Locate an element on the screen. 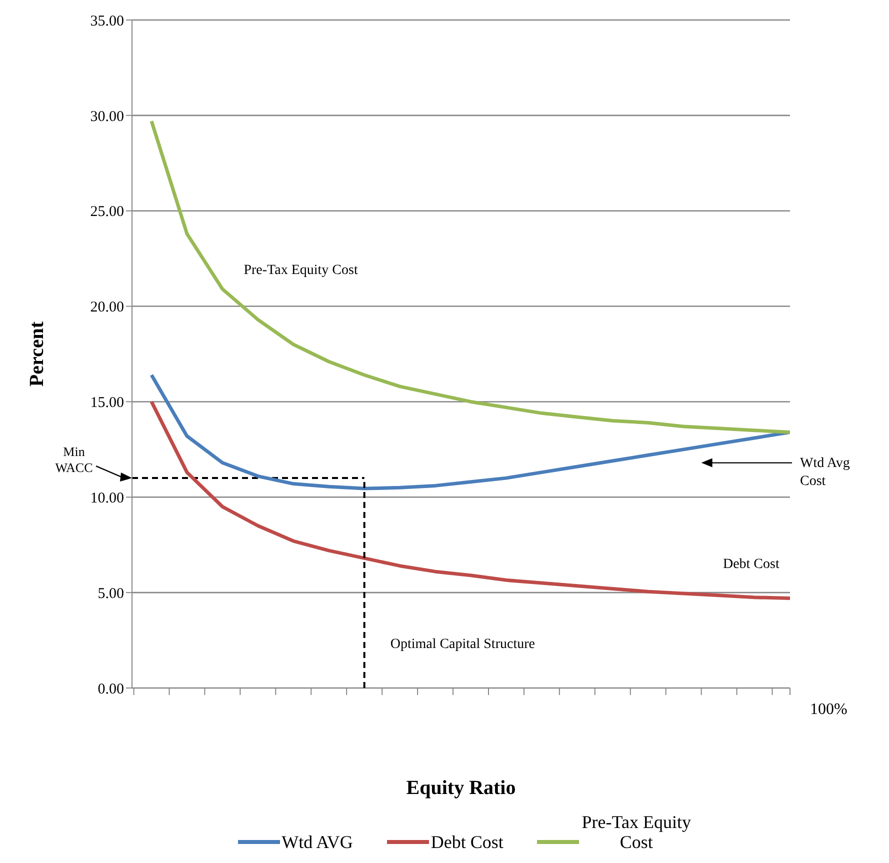  y-tick-label: 15.00 is located at coordinates (107, 403).